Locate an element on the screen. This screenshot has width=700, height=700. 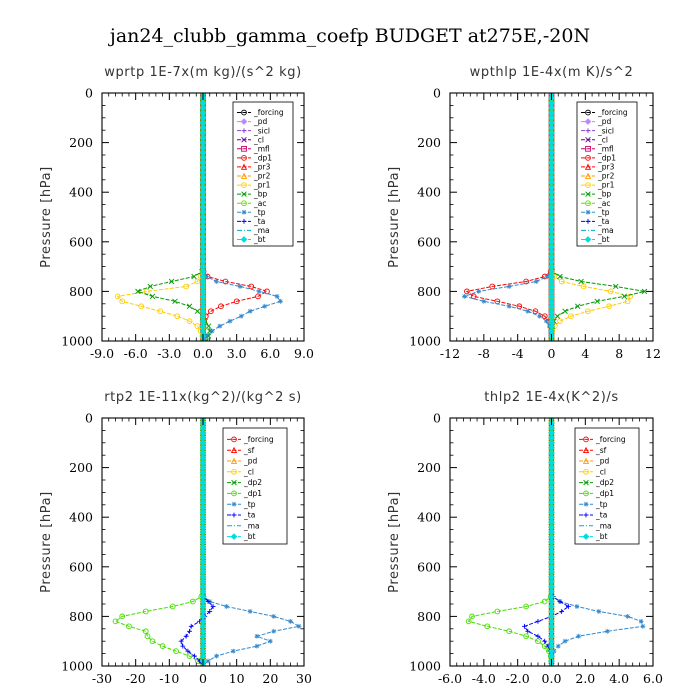
x-tick-label: 6.0 is located at coordinates (653, 678).